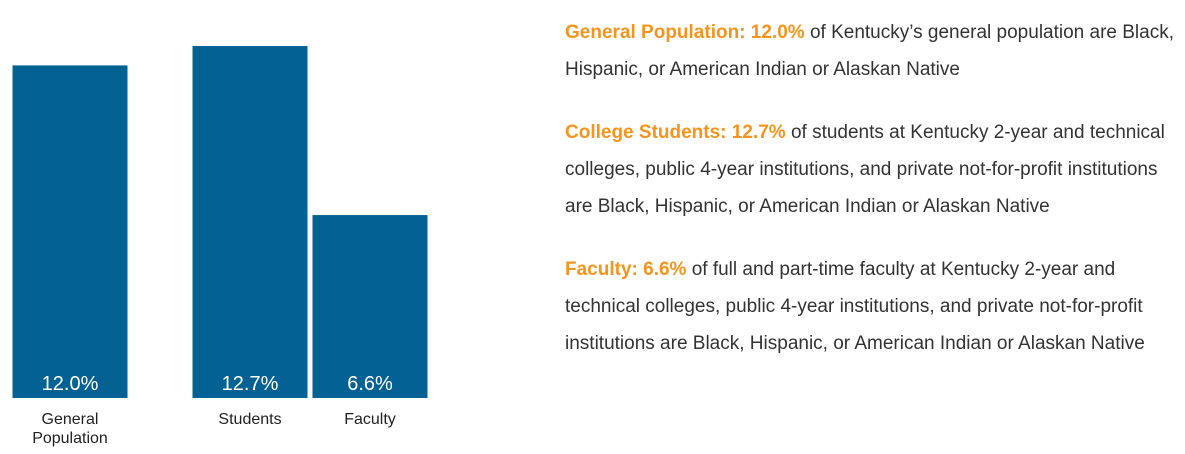 The height and width of the screenshot is (454, 1185). Describe the element at coordinates (70, 429) in the screenshot. I see `x-tick-label: General Population` at that location.